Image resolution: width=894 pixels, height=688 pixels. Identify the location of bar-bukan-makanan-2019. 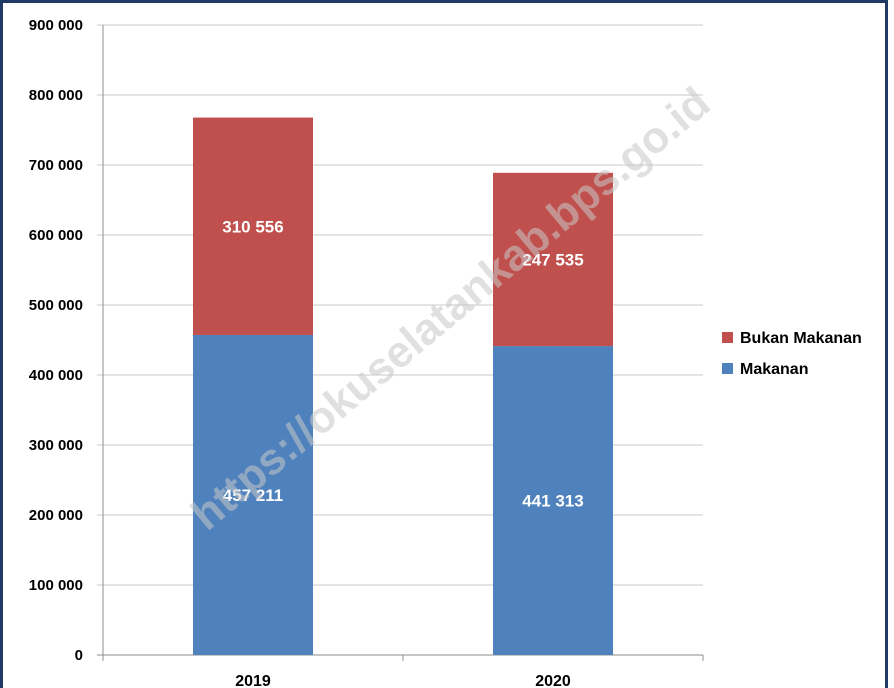
(253, 226).